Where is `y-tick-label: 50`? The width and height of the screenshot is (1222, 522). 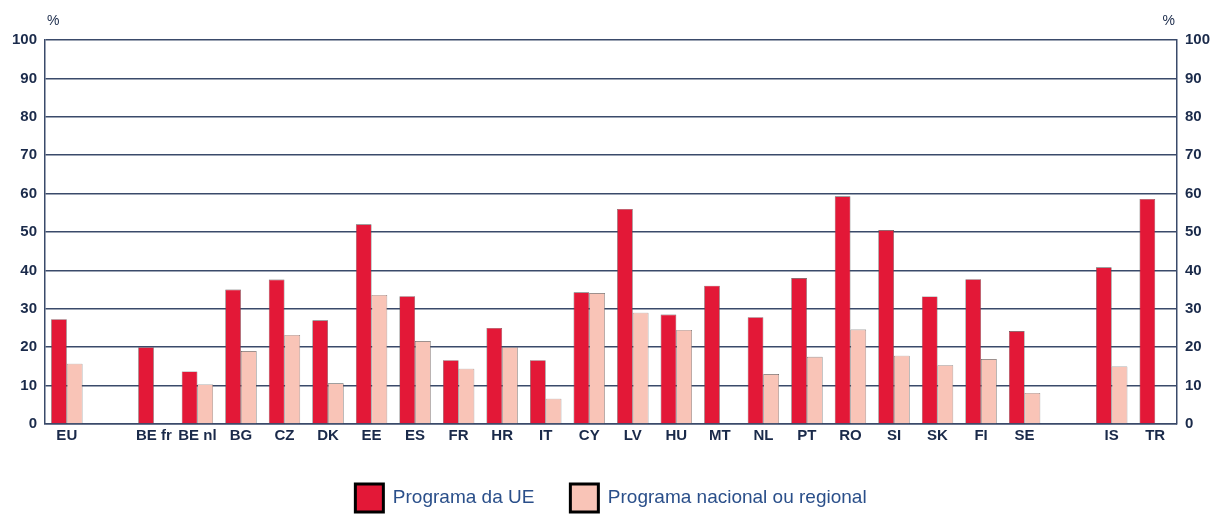 y-tick-label: 50 is located at coordinates (29, 231).